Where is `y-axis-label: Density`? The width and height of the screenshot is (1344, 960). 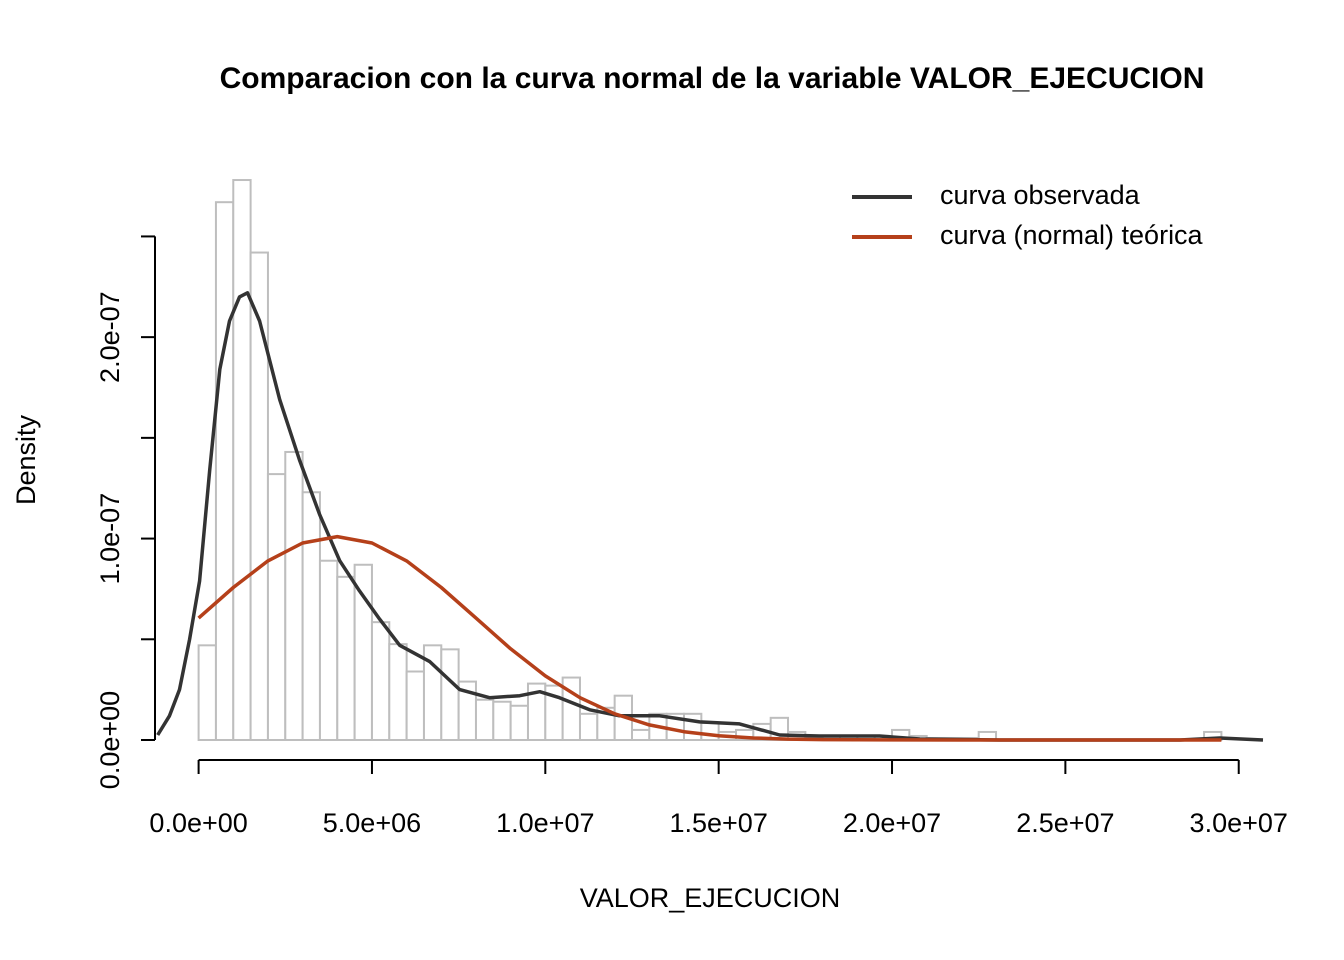
y-axis-label: Density is located at coordinates (26, 459).